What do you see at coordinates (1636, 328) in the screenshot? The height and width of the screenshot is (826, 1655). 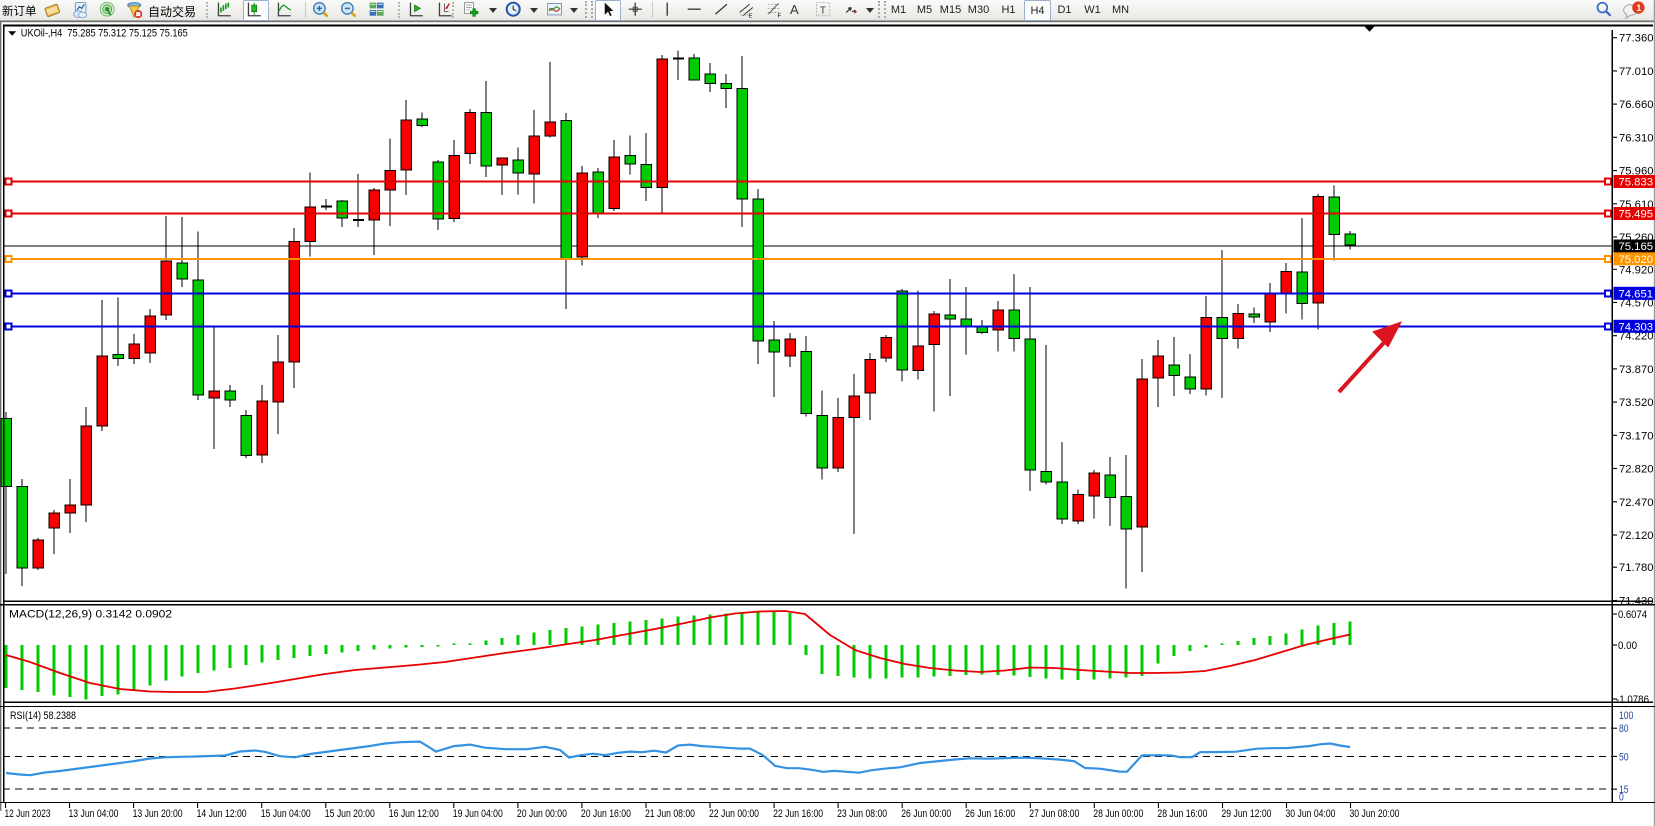 I see `svg-text: 74.303` at bounding box center [1636, 328].